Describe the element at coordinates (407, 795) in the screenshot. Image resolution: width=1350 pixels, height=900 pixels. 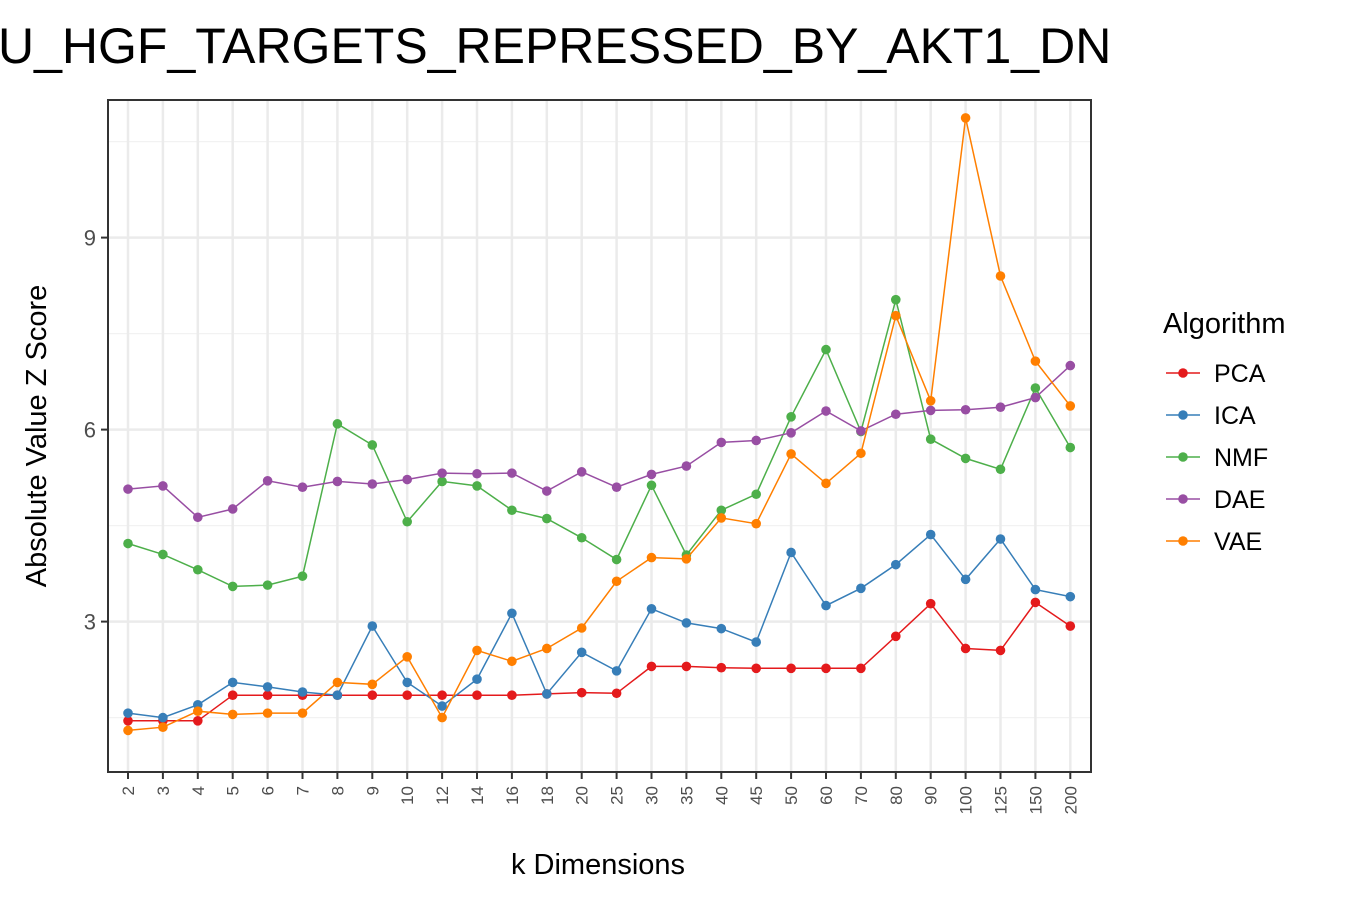
I see `x-tick-label: 10` at that location.